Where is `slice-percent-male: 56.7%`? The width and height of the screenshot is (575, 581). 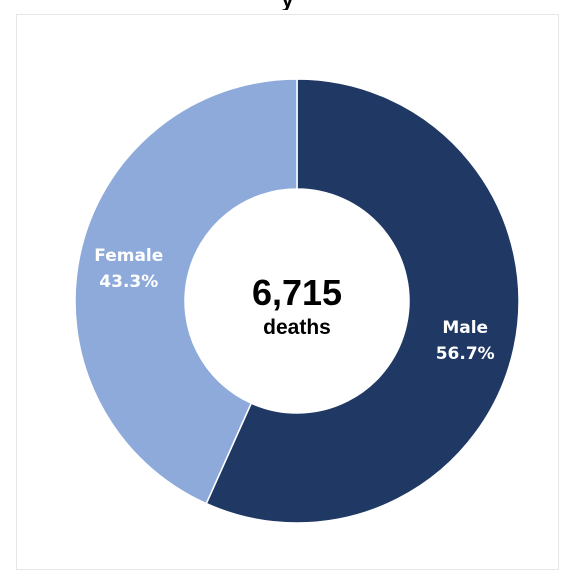 slice-percent-male: 56.7% is located at coordinates (465, 354).